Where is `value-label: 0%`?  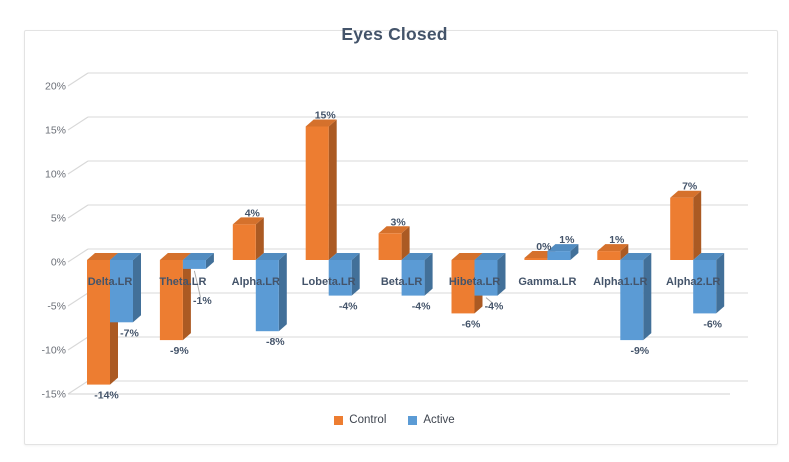 value-label: 0% is located at coordinates (544, 247).